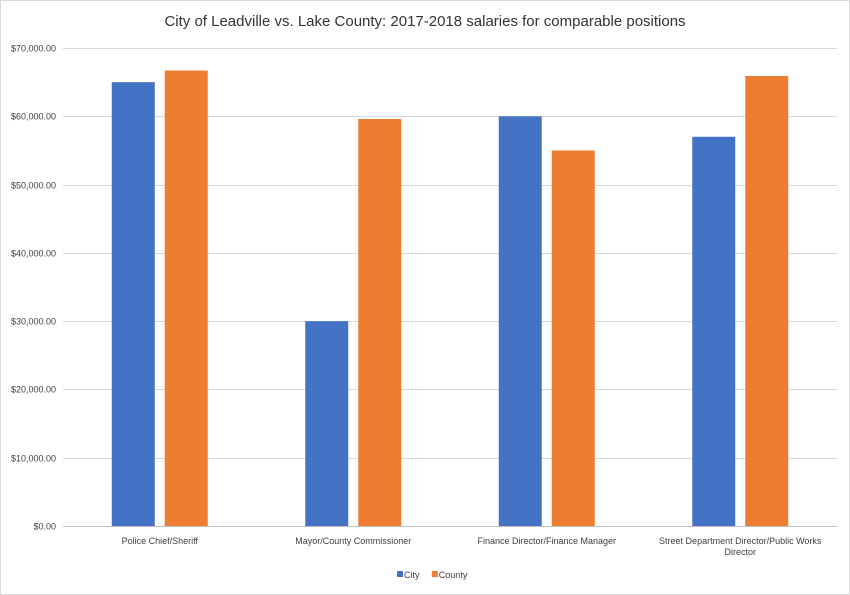 The height and width of the screenshot is (595, 850). What do you see at coordinates (33, 254) in the screenshot?
I see `y-tick-label: $40,000.00` at bounding box center [33, 254].